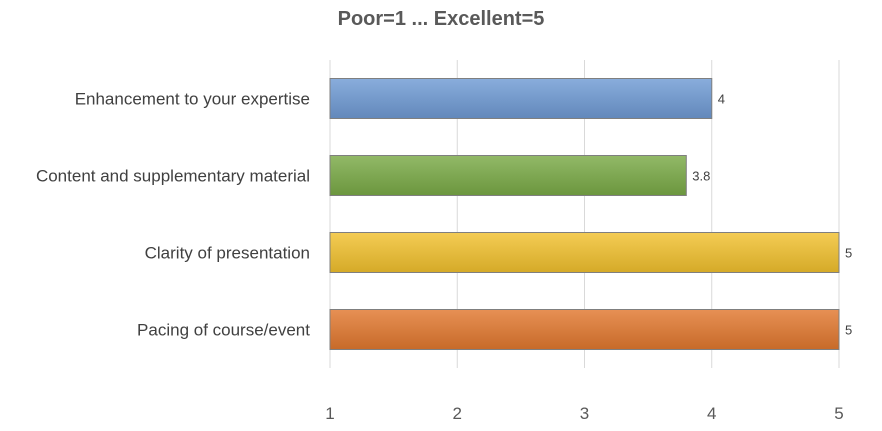  I want to click on x-tick-label: 5, so click(838, 413).